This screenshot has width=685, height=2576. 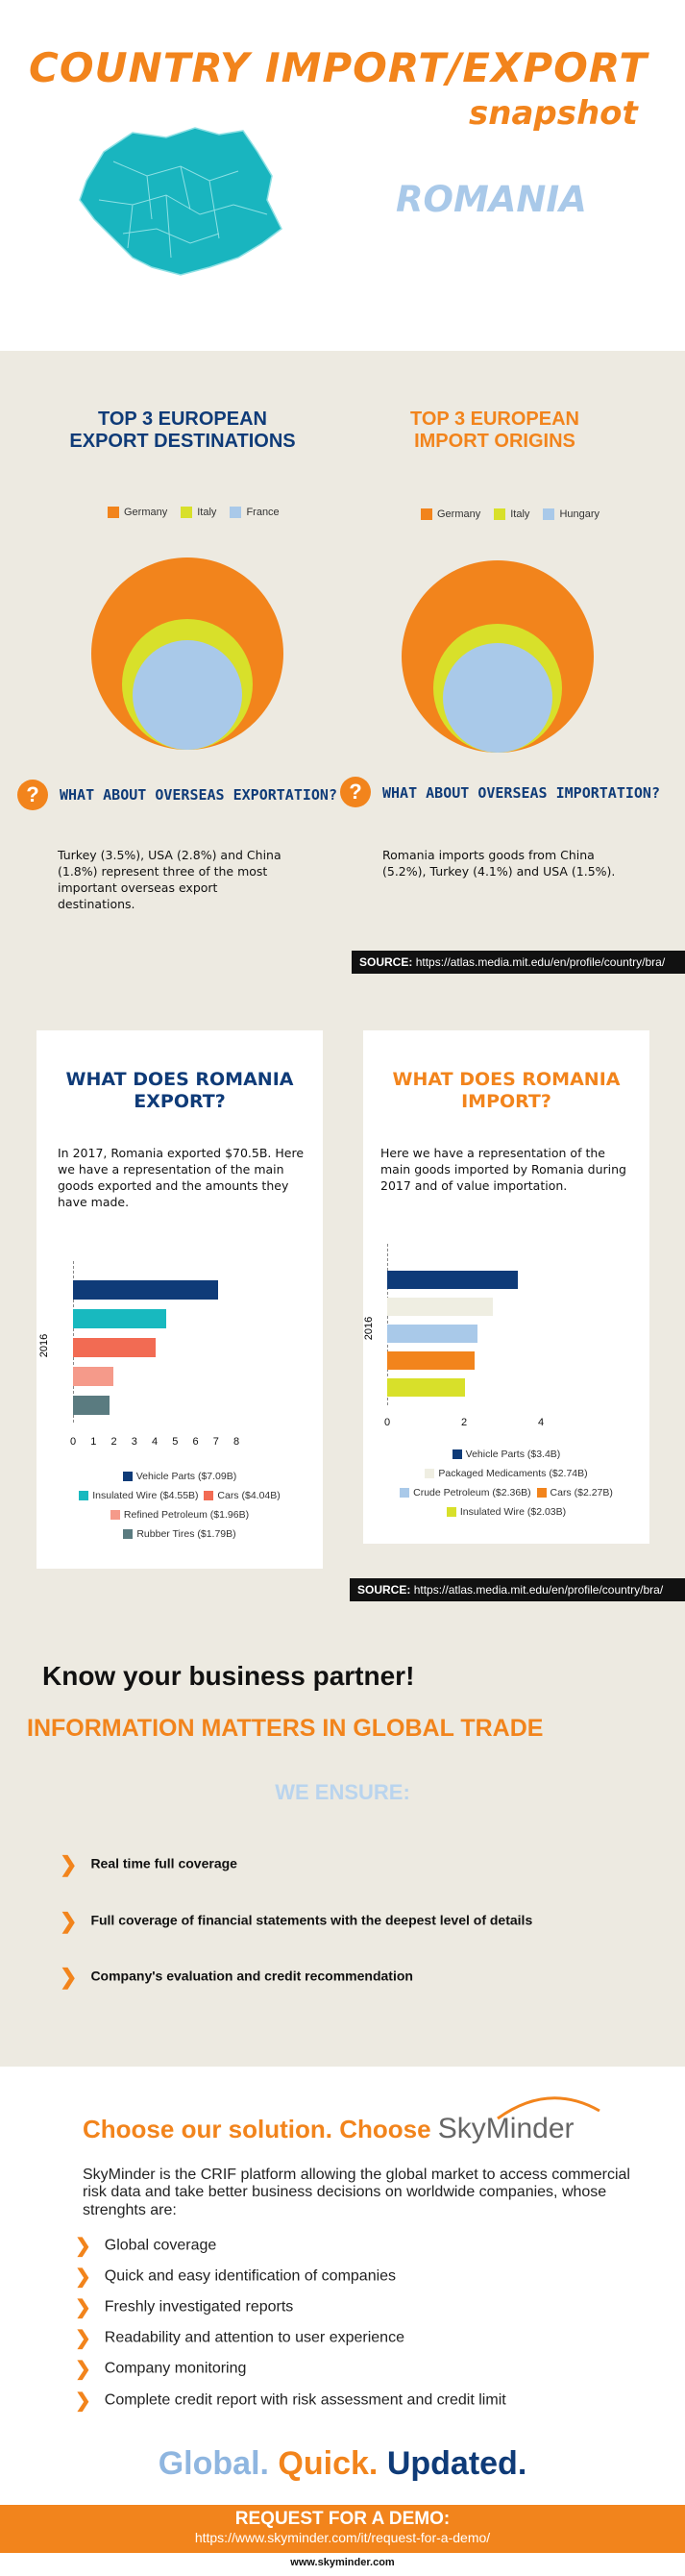 I want to click on export-destinations-title: TOP 3 EUROPEAN EXPORT DESTINATIONS, so click(x=183, y=430).